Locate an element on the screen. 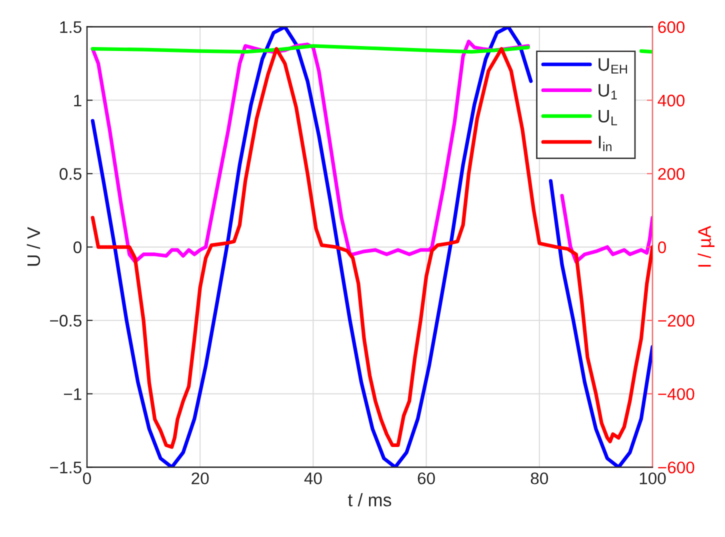 This screenshot has width=725, height=537. x-tick-label: 40 is located at coordinates (313, 478).